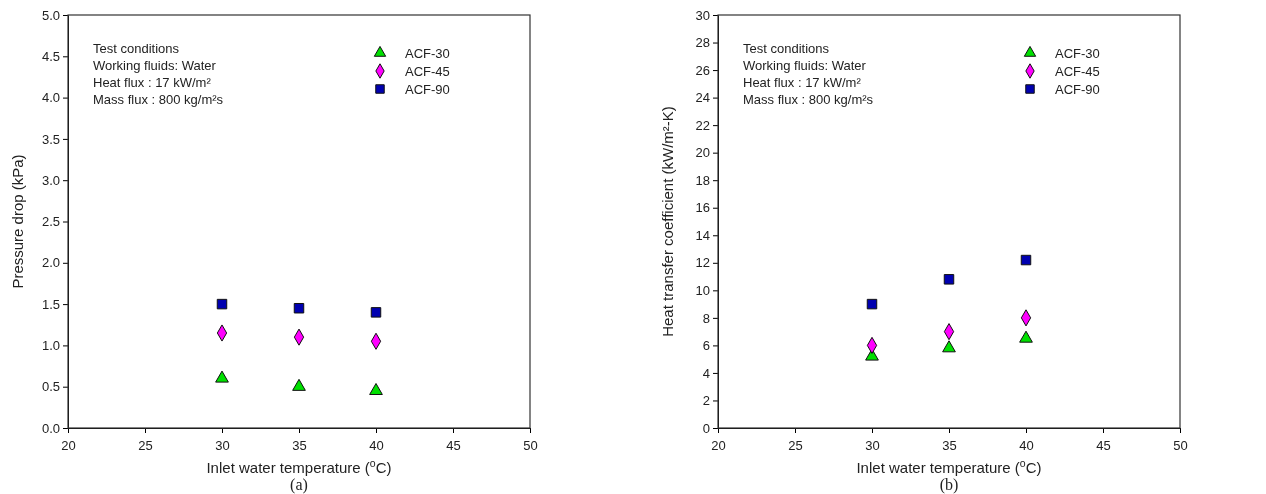 The image size is (1266, 494). I want to click on y-tick-label: 3.0, so click(50, 180).